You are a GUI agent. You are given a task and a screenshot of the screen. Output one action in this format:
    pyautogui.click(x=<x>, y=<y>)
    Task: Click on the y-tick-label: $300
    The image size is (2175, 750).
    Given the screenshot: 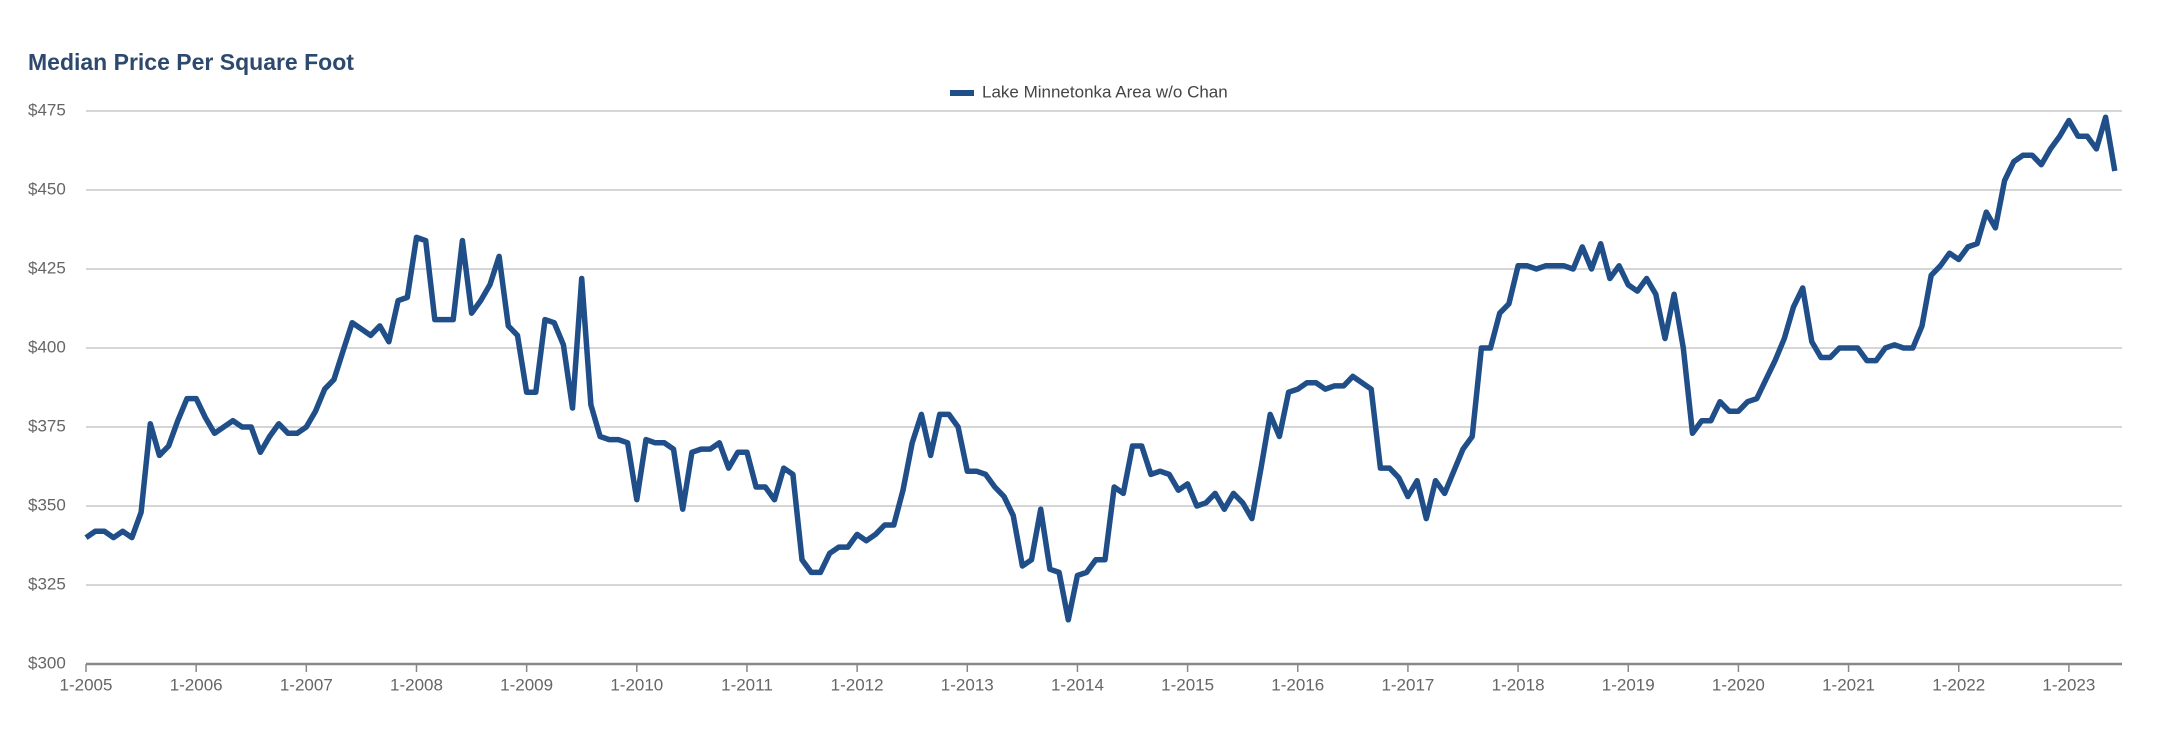 What is the action you would take?
    pyautogui.click(x=47, y=662)
    